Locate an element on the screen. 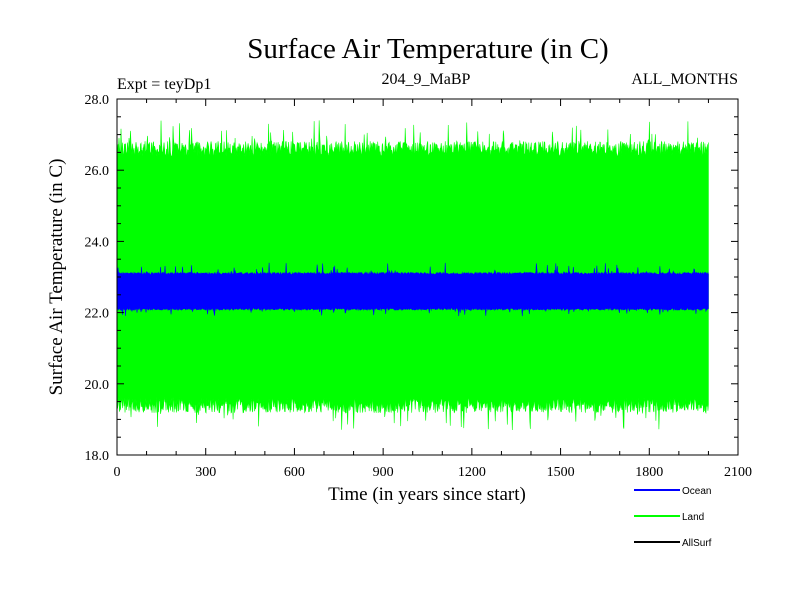 This screenshot has width=800, height=600. legend-label-ocean: Ocean is located at coordinates (696, 491).